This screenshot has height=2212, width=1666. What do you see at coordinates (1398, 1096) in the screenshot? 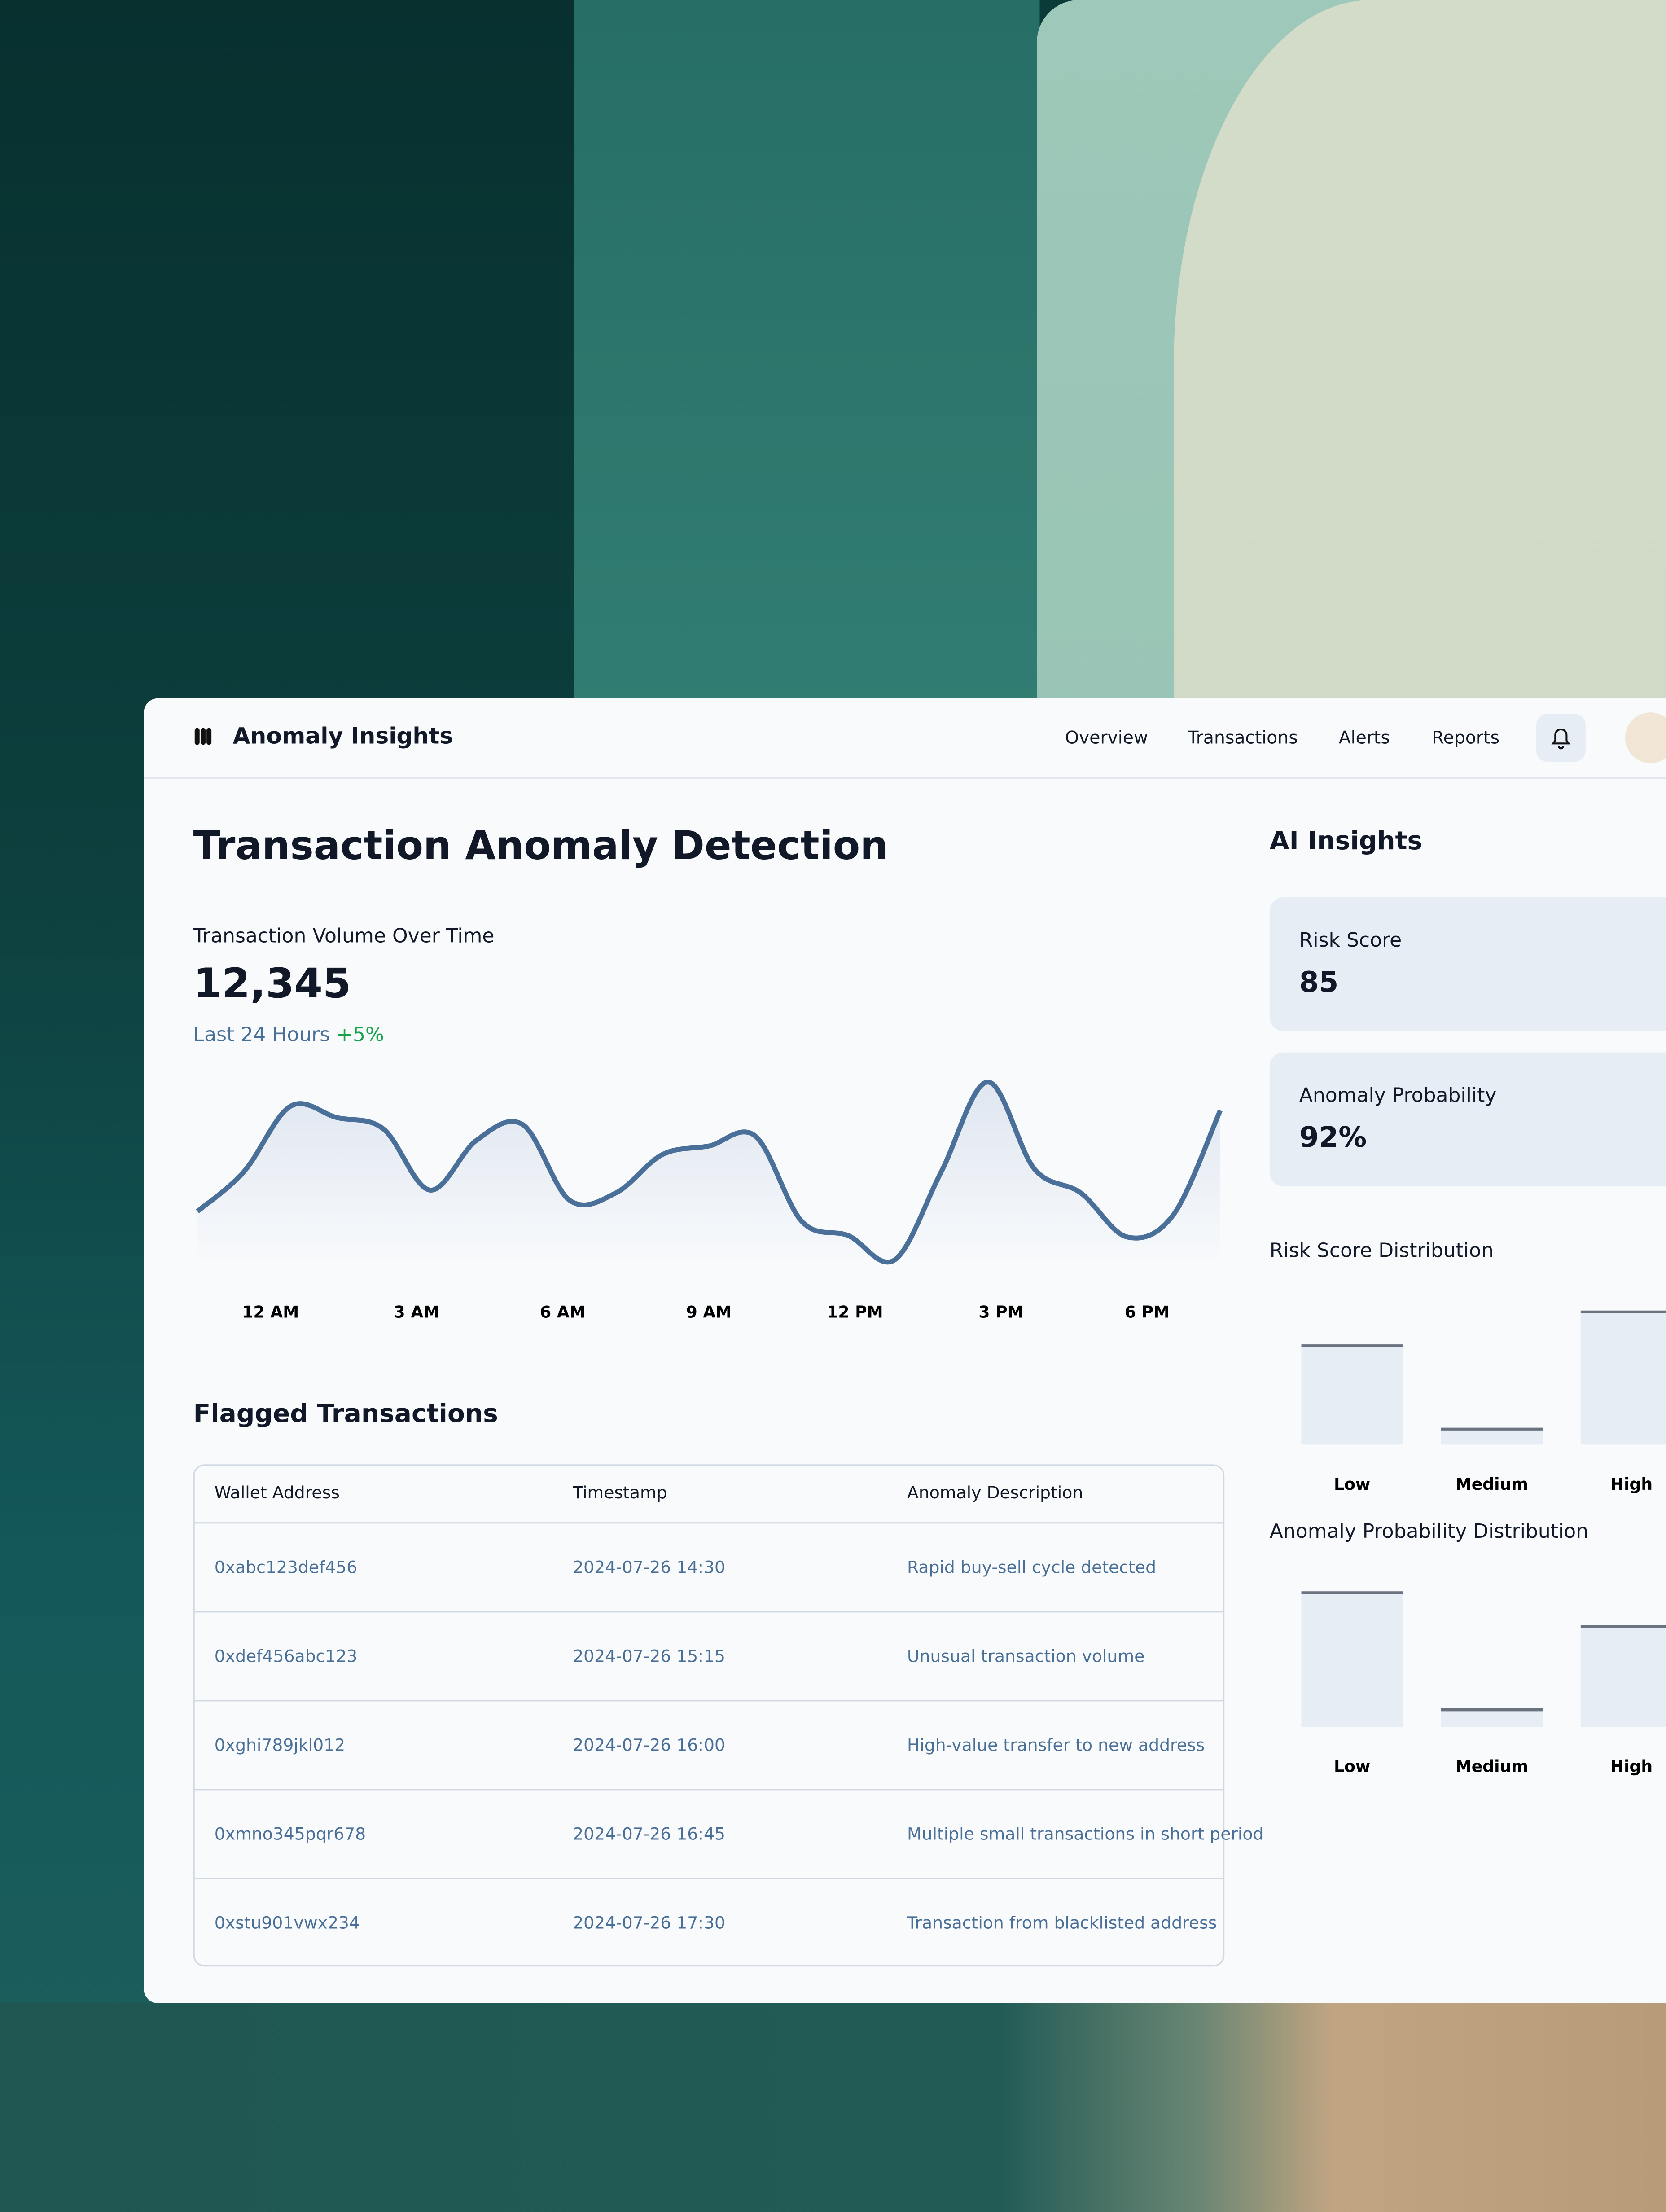
I see `card-label: Anomaly Probability` at bounding box center [1398, 1096].